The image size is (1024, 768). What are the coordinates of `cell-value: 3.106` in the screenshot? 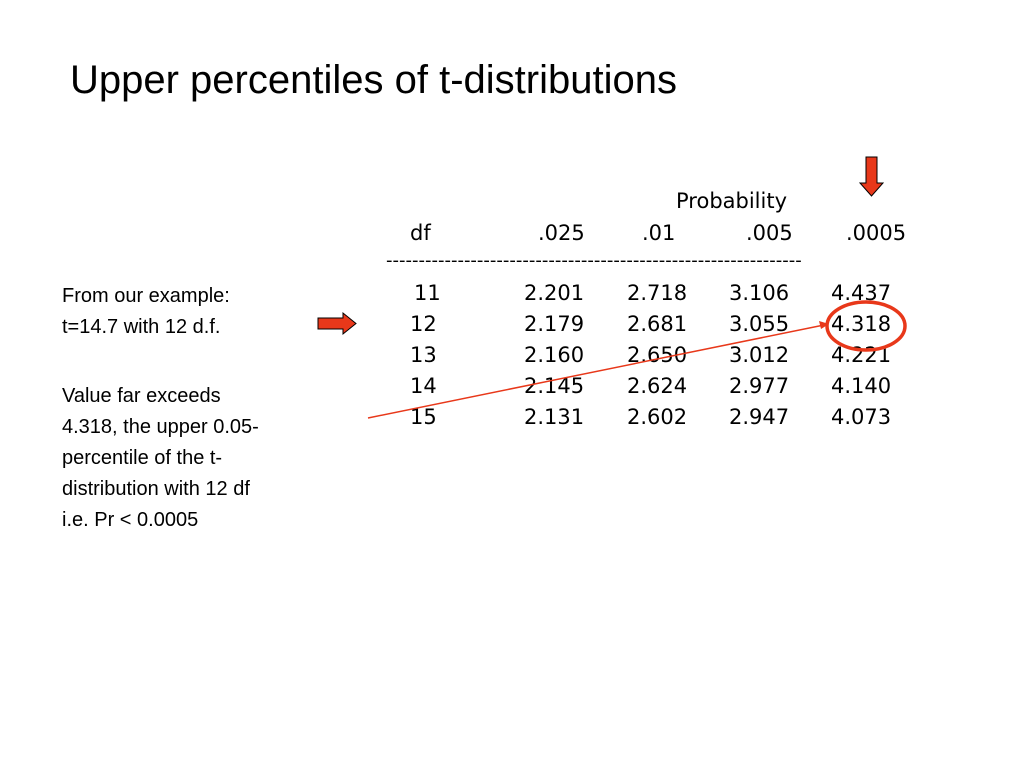 It's located at (759, 293).